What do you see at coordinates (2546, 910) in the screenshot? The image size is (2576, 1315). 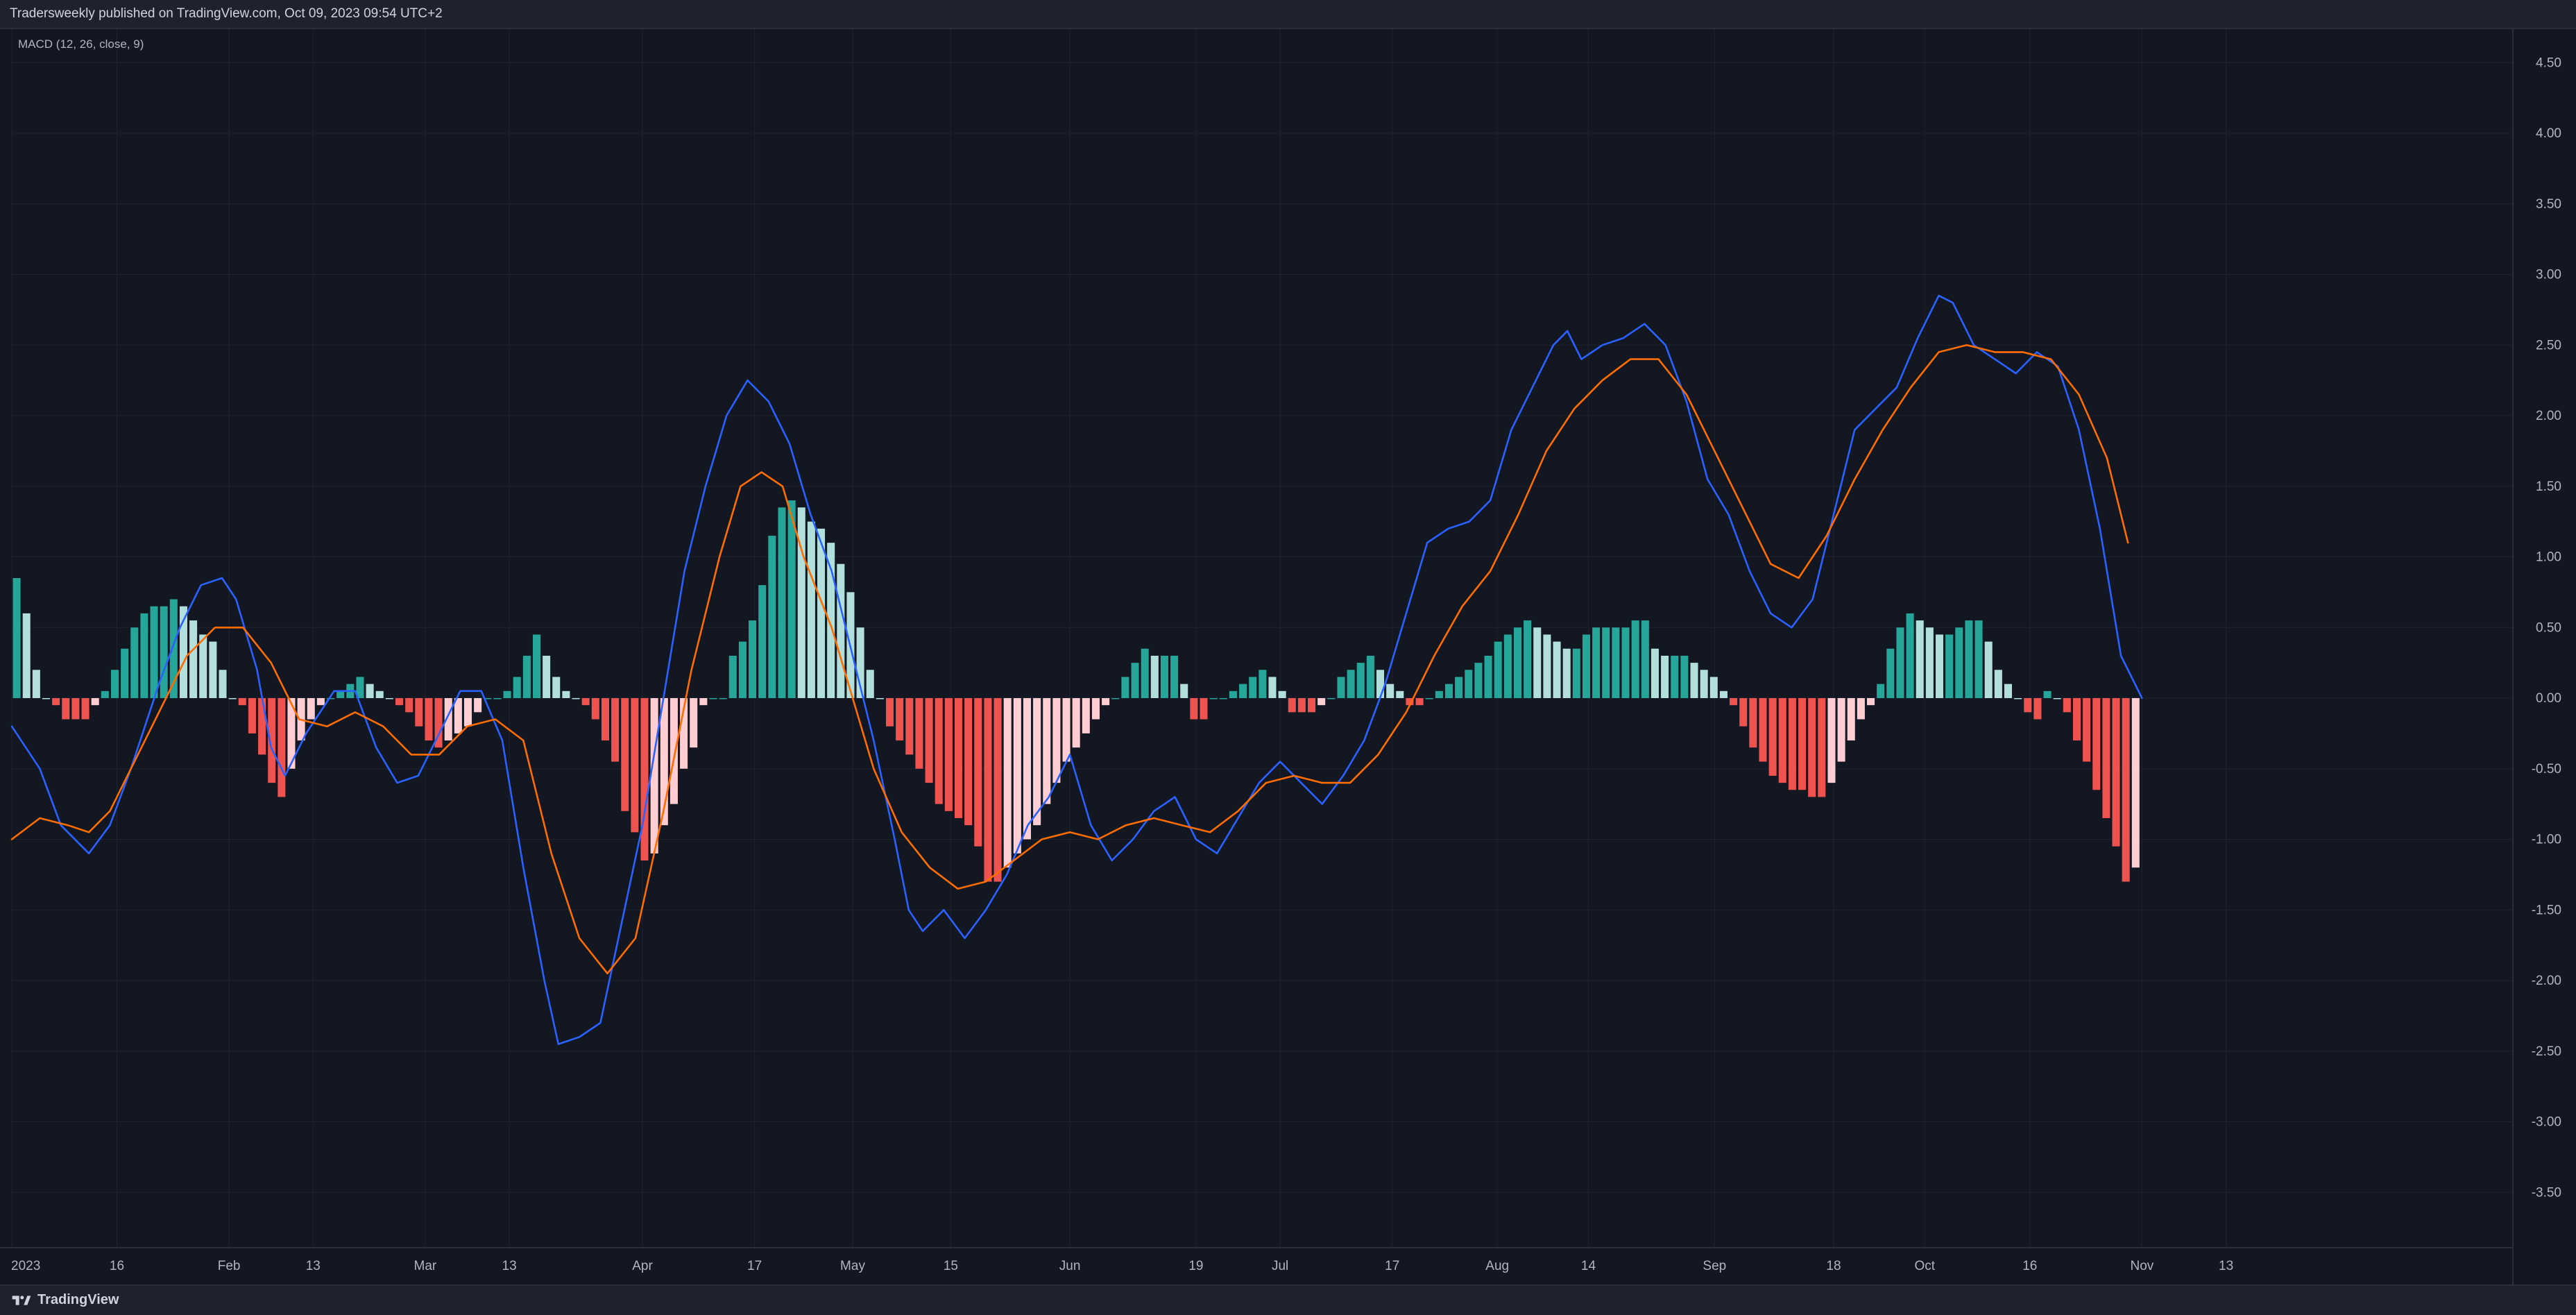 I see `y-tick-label: -1.50` at bounding box center [2546, 910].